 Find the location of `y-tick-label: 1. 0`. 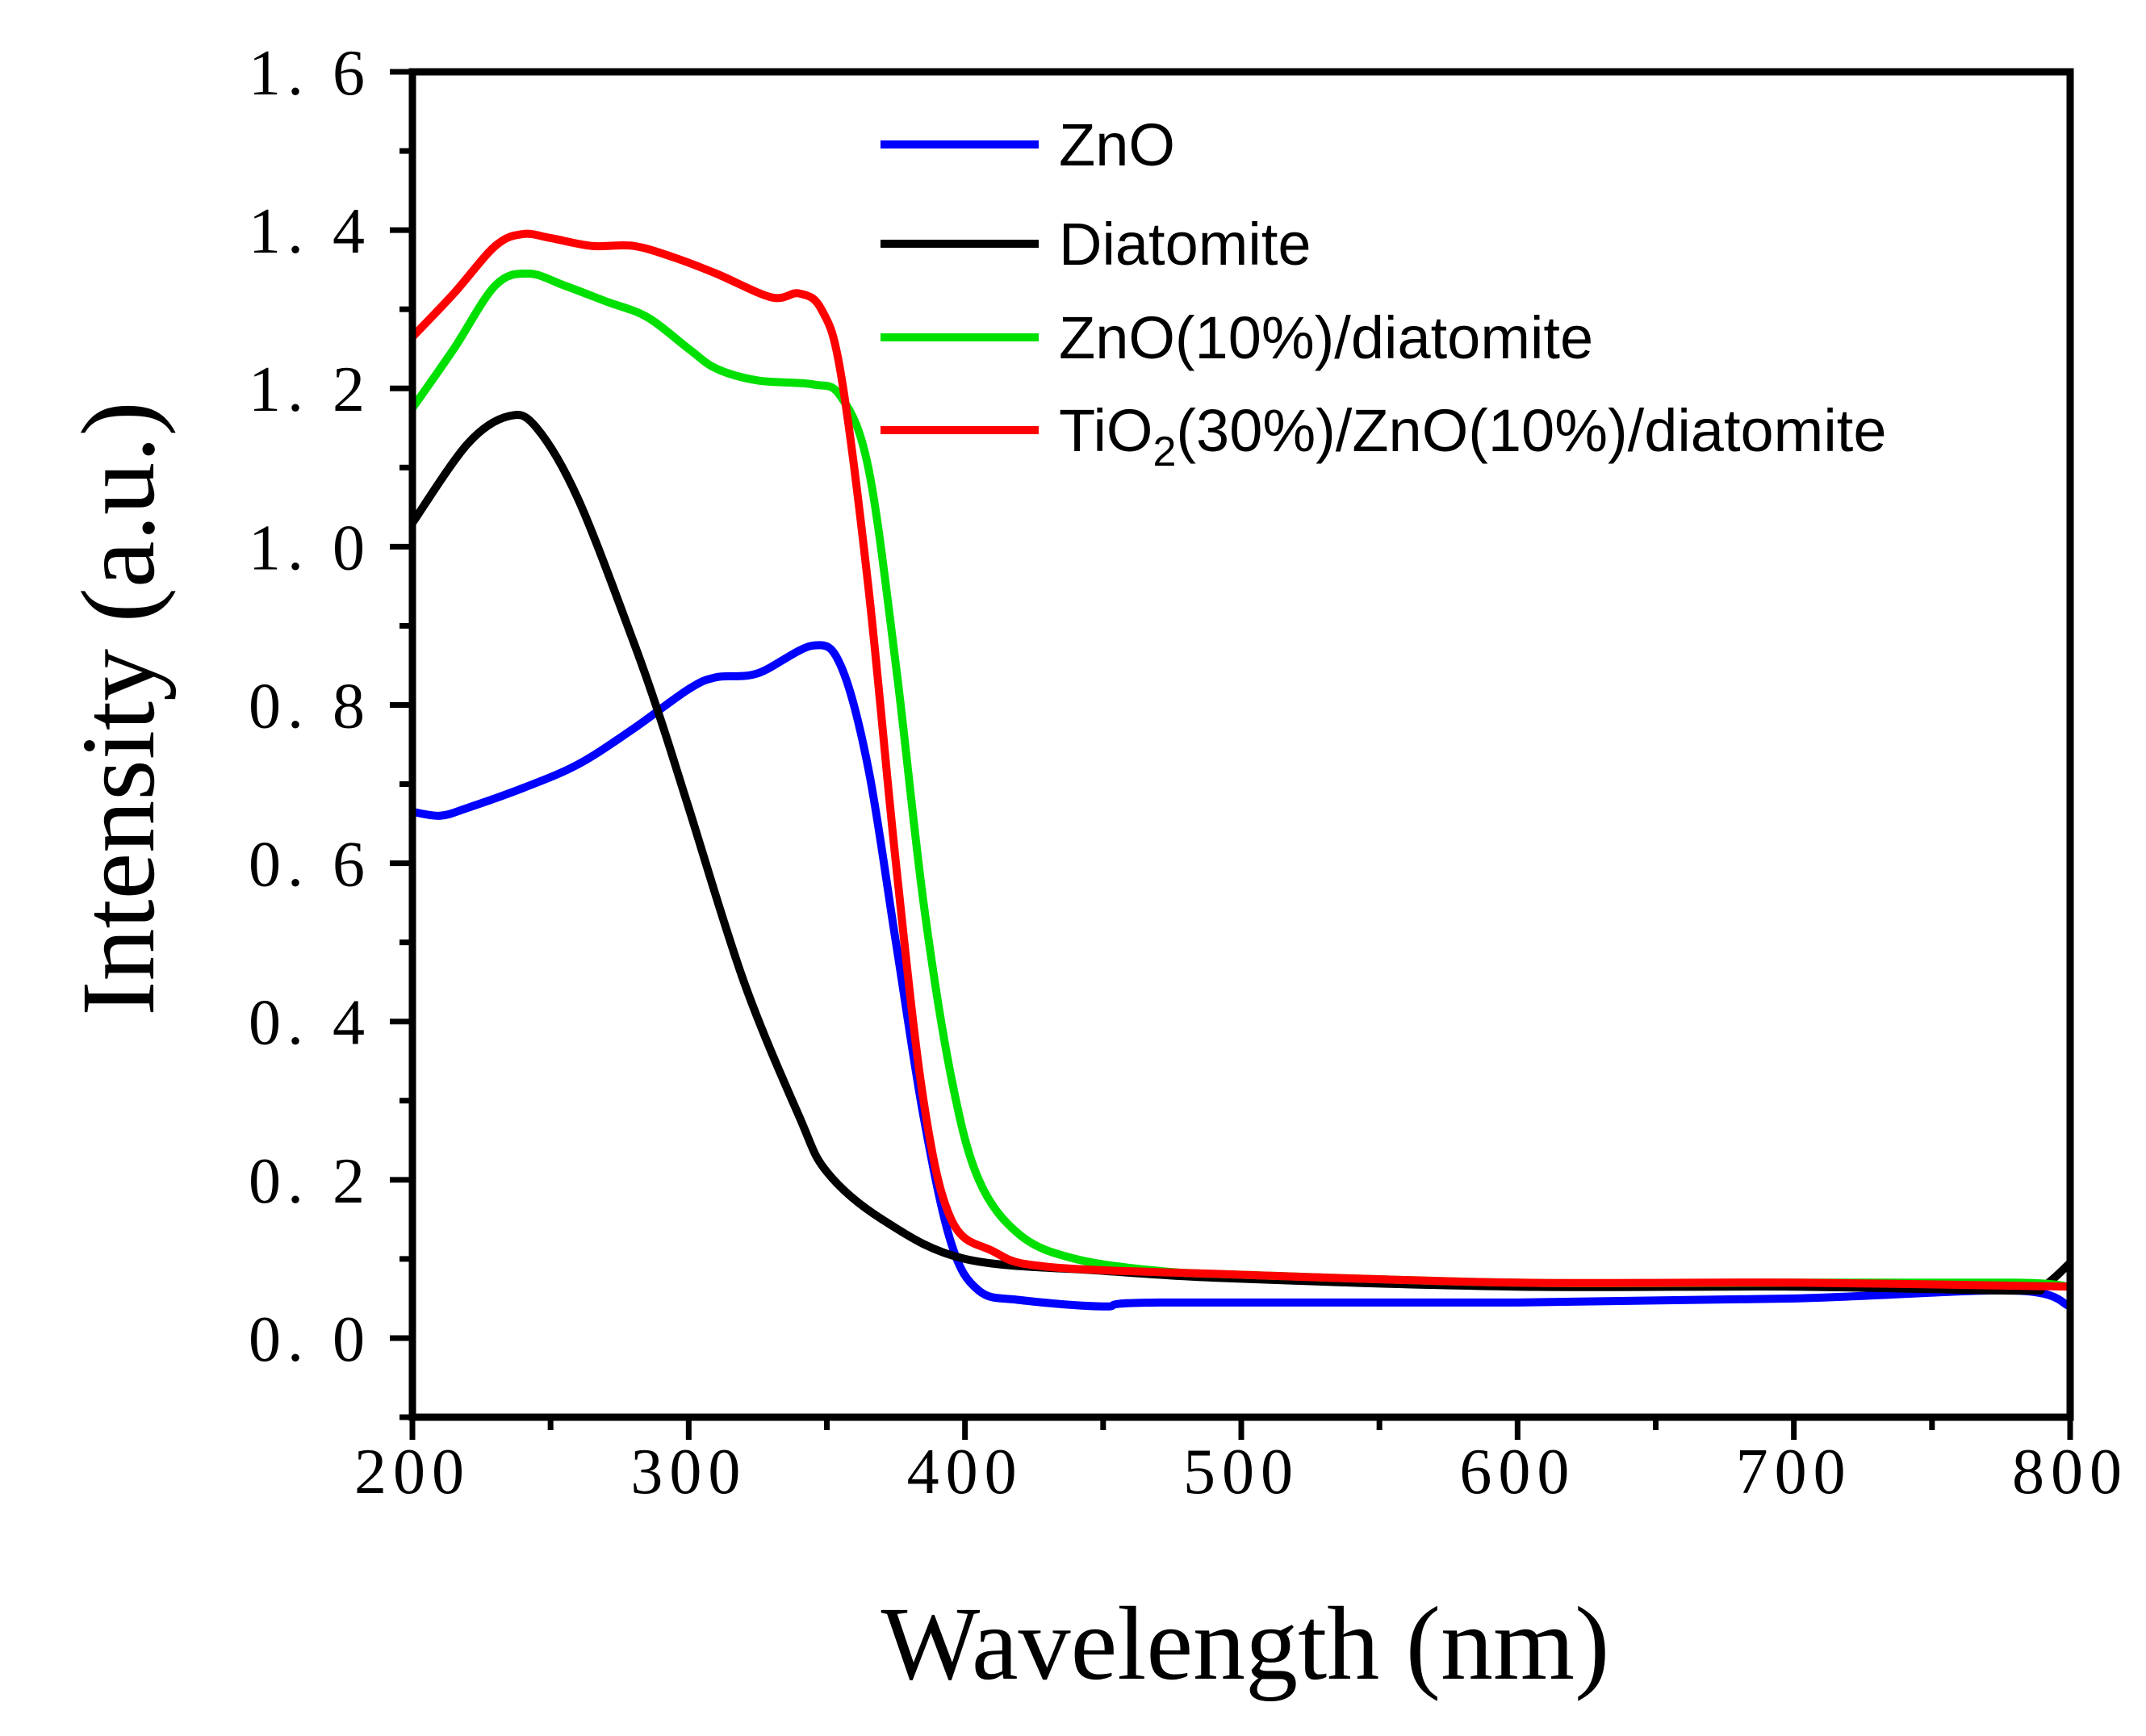

y-tick-label: 1. 0 is located at coordinates (310, 548).